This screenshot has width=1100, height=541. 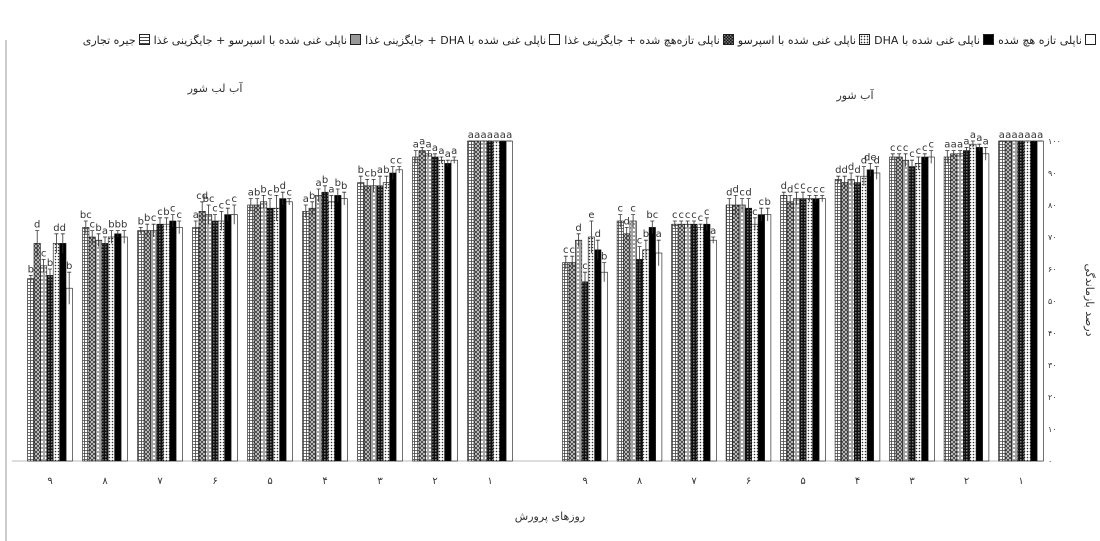 I want to click on x-tick-label: ۳, so click(x=912, y=481).